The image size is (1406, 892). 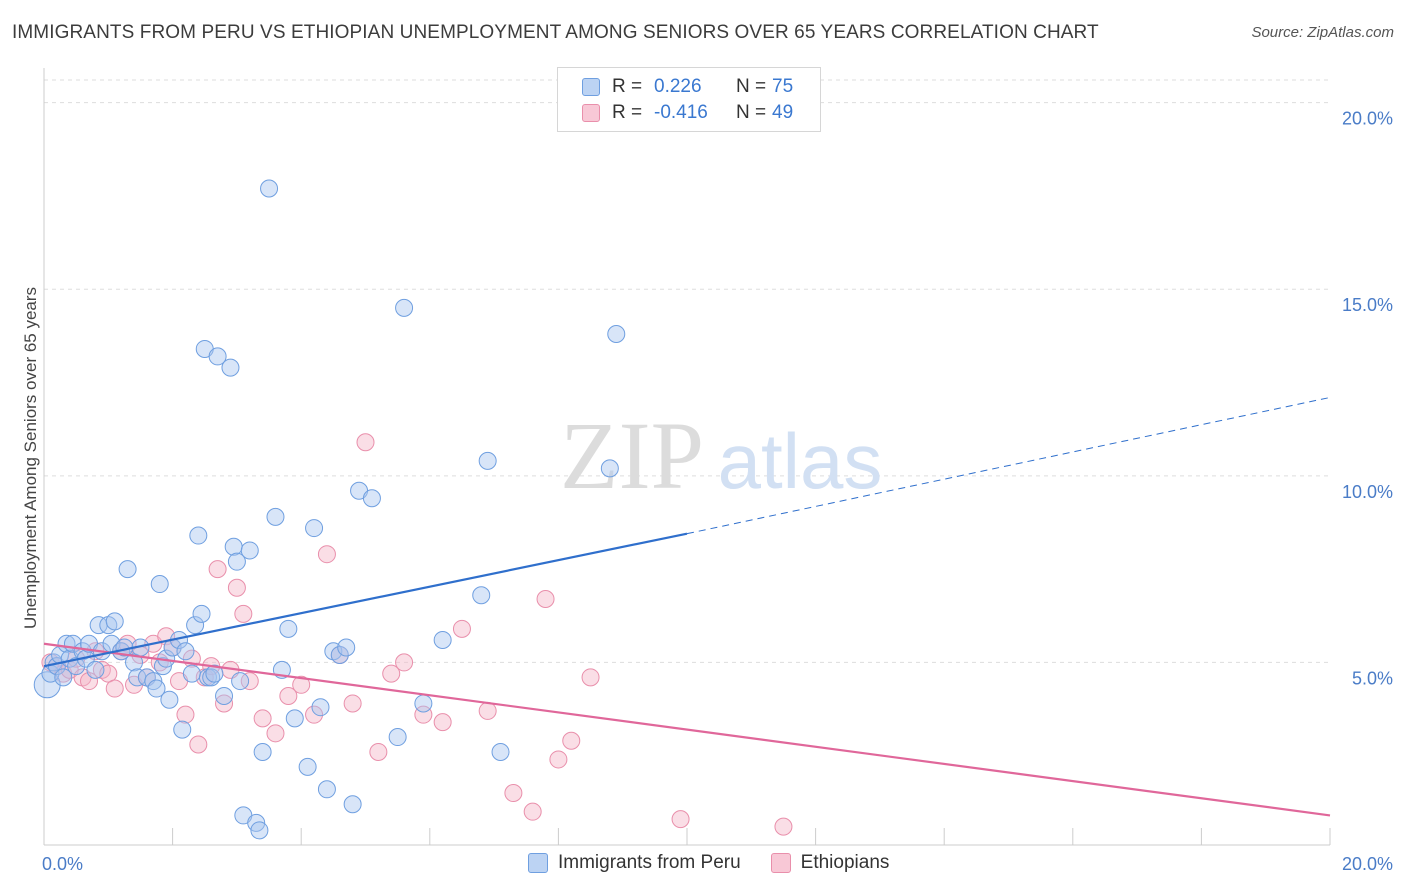 I want to click on correlation-legend: R = 0.226 N = 75 R = -0.416 N = 49, so click(x=689, y=99).